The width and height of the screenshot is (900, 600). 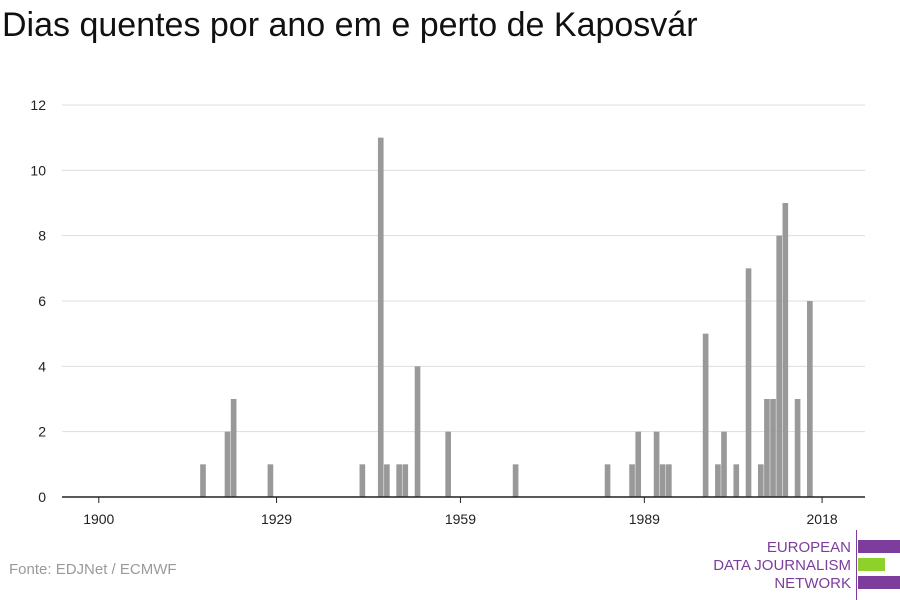 What do you see at coordinates (515, 480) in the screenshot?
I see `bar-1968` at bounding box center [515, 480].